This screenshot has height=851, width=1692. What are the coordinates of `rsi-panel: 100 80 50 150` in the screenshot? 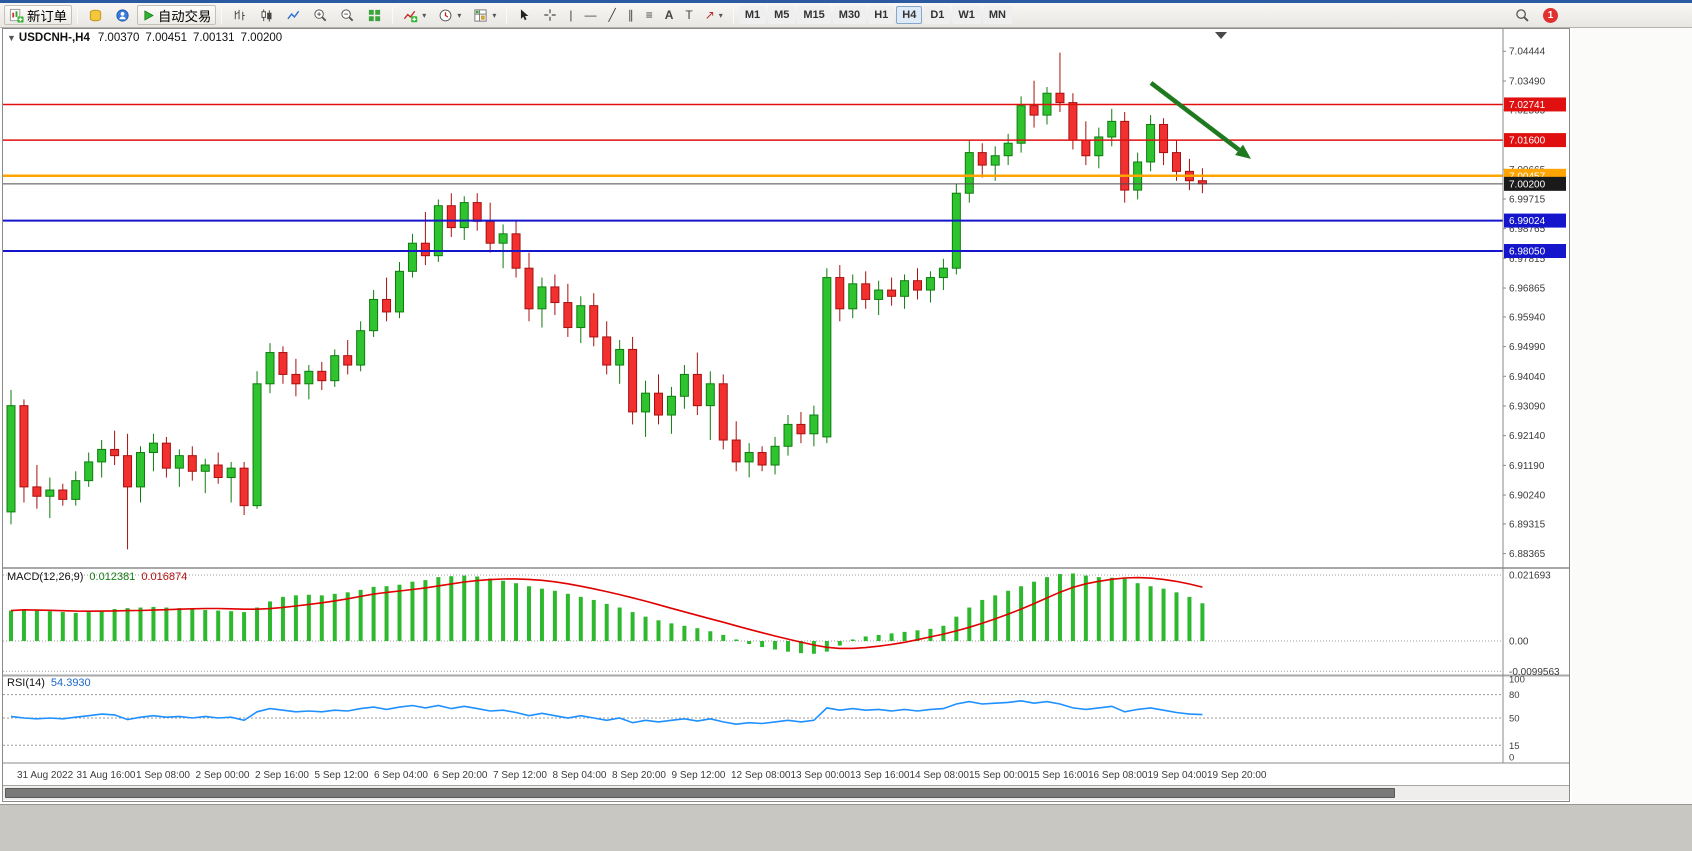 It's located at (764, 719).